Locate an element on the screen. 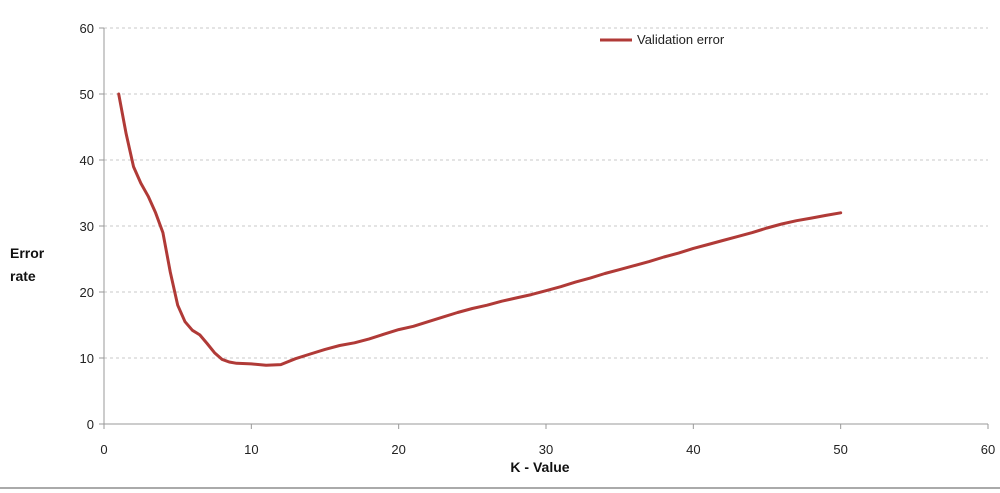 The height and width of the screenshot is (493, 1000). legend-label-validation-error: Validation error is located at coordinates (681, 39).